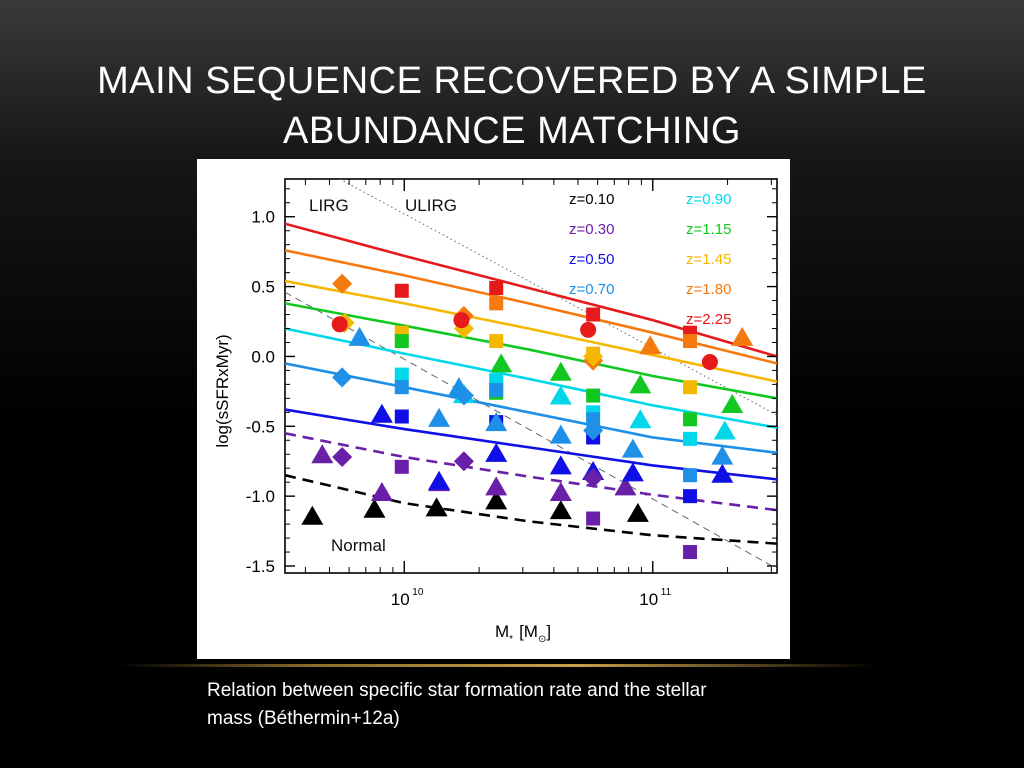 Image resolution: width=1024 pixels, height=768 pixels. I want to click on legend-entry-z145: z=1.45, so click(708, 259).